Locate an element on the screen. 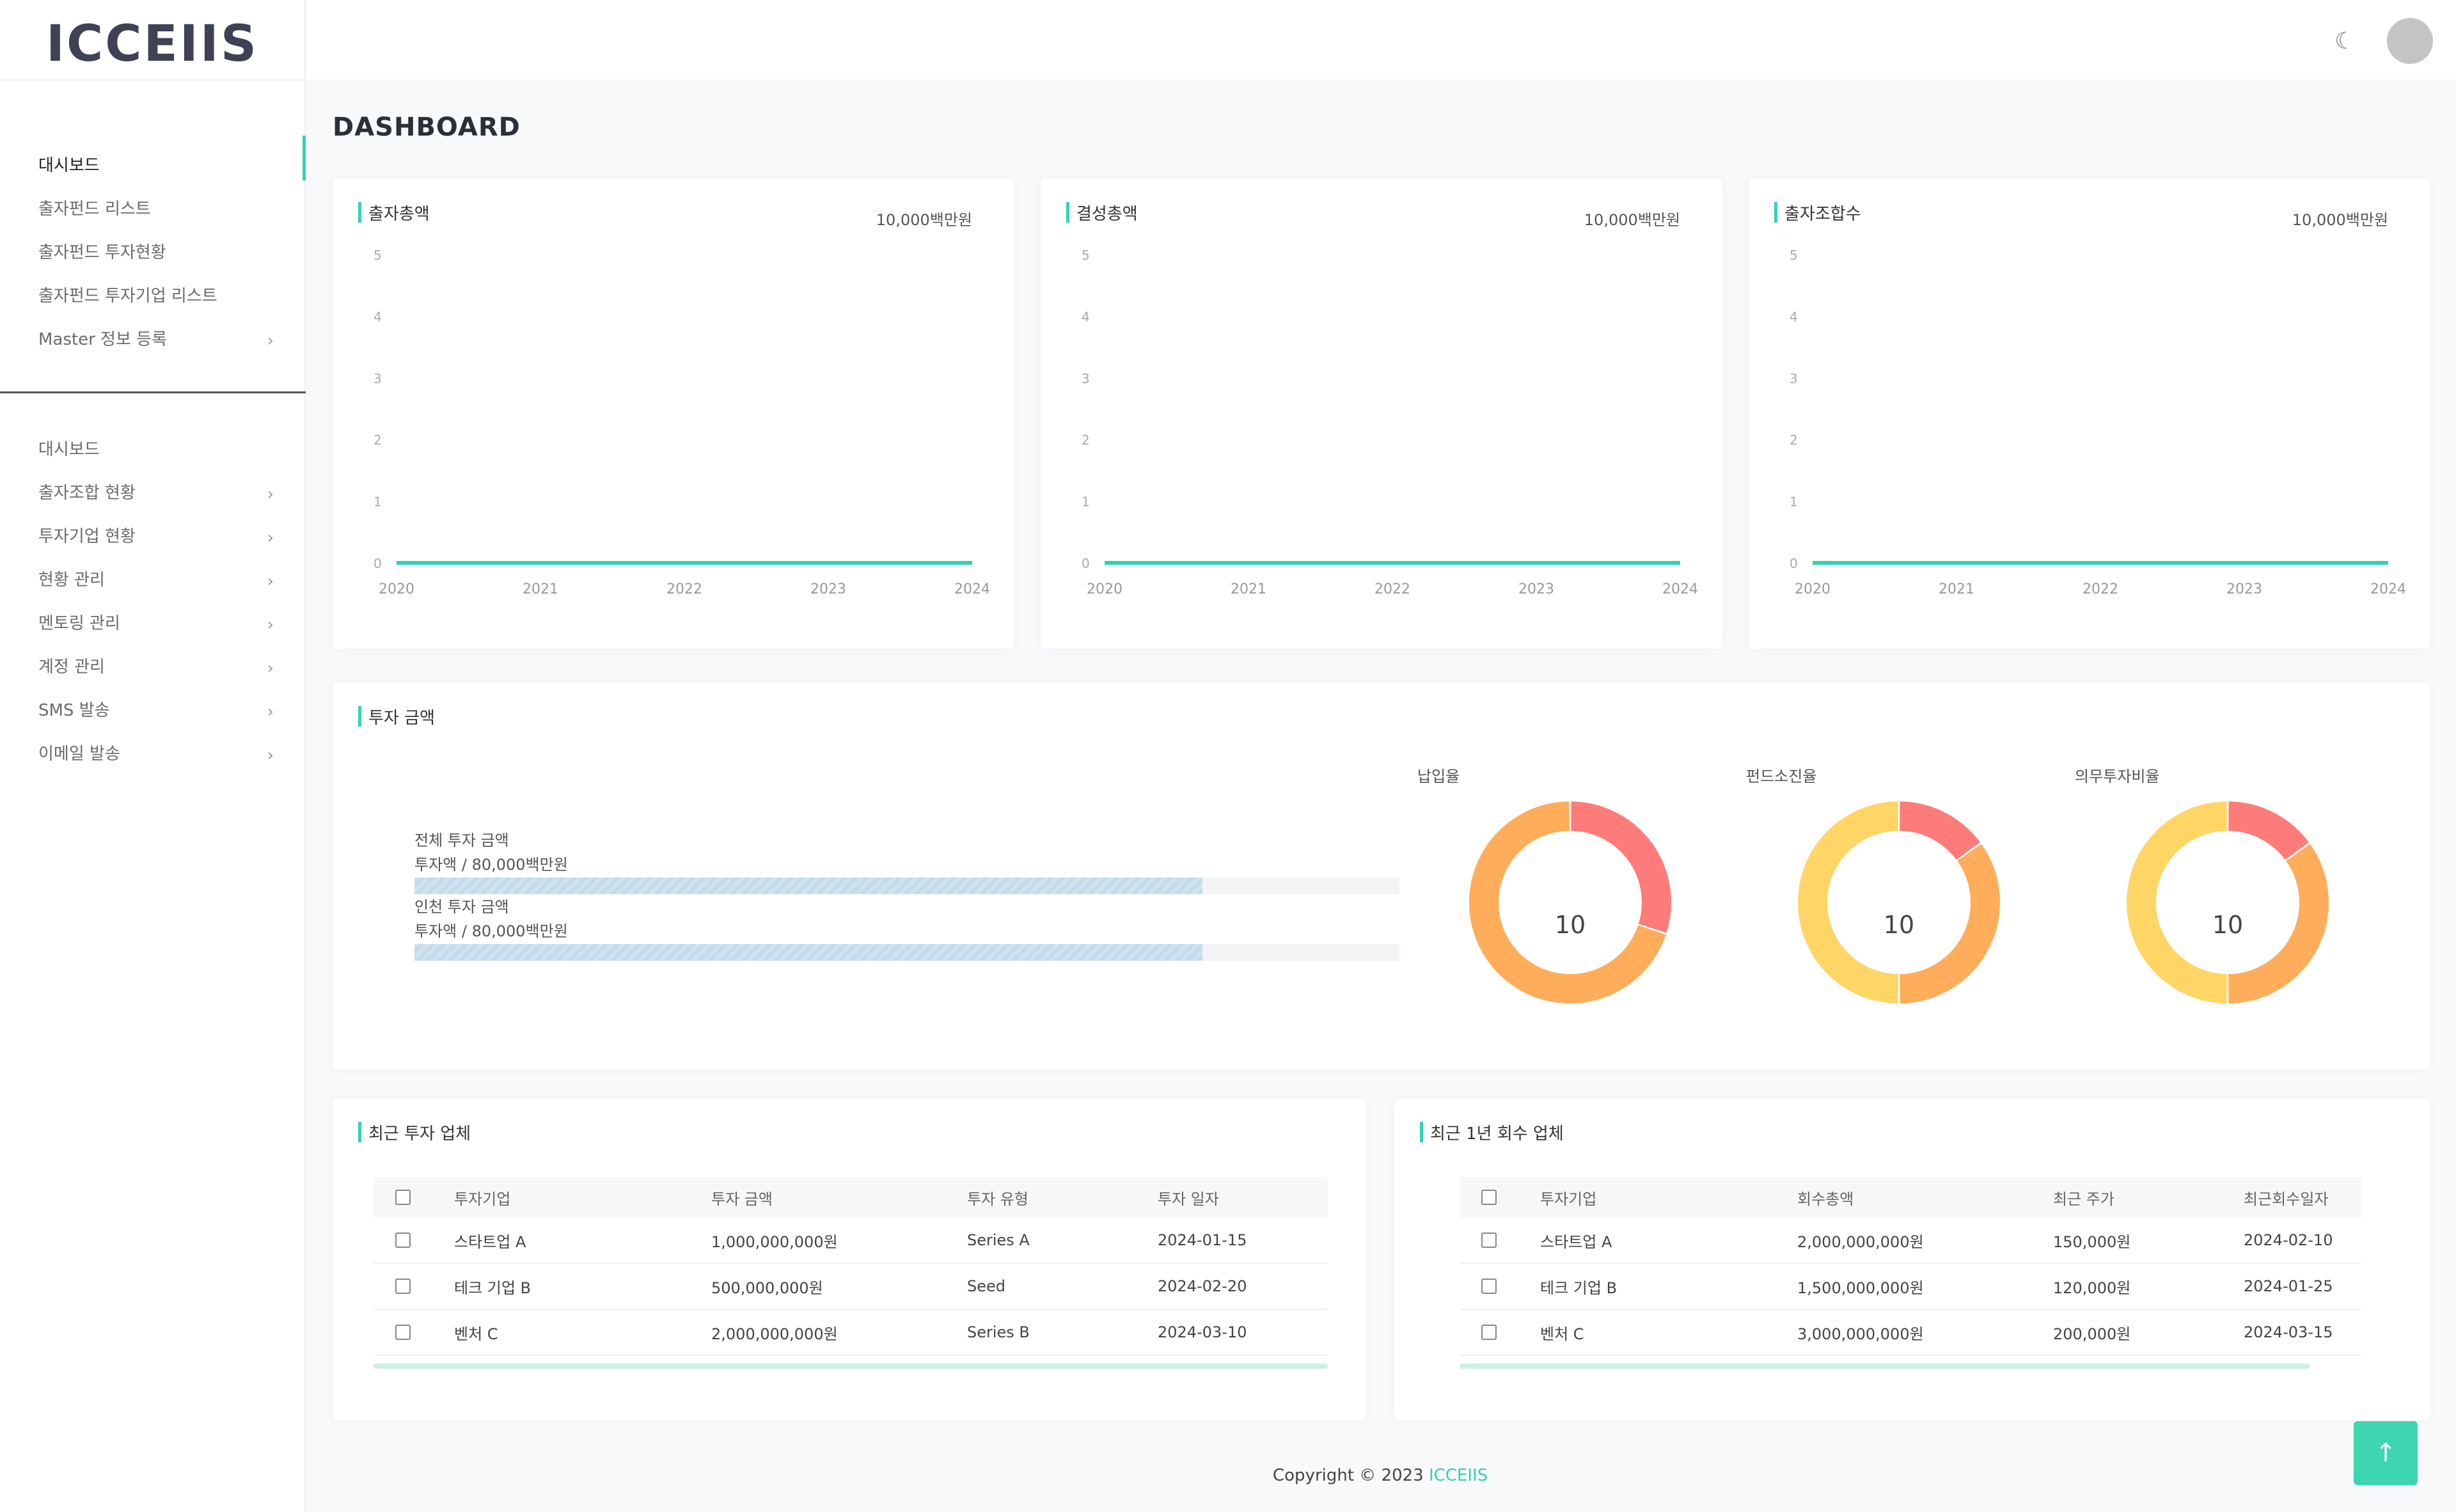 Image resolution: width=2456 pixels, height=1512 pixels. y-tick-label: 5 is located at coordinates (1086, 256).